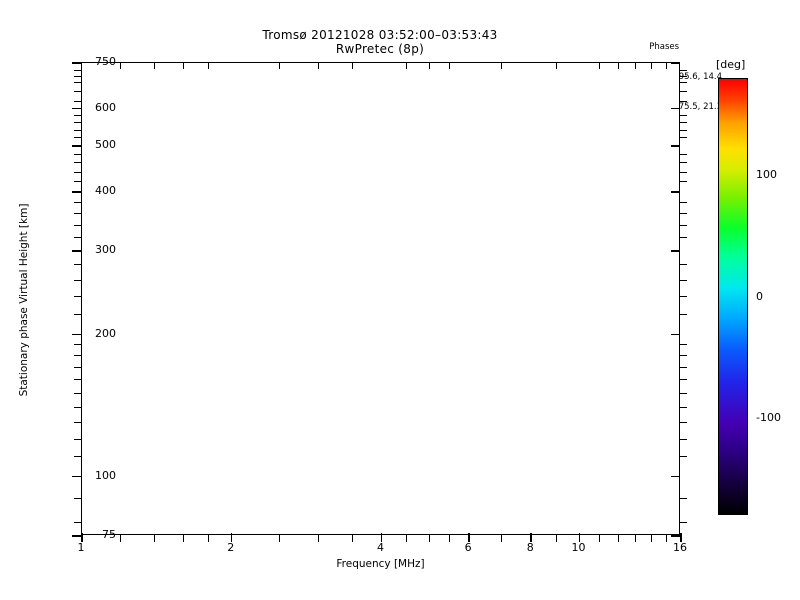 The image size is (800, 600). Describe the element at coordinates (105, 61) in the screenshot. I see `y-axis-tick-label: 750` at that location.